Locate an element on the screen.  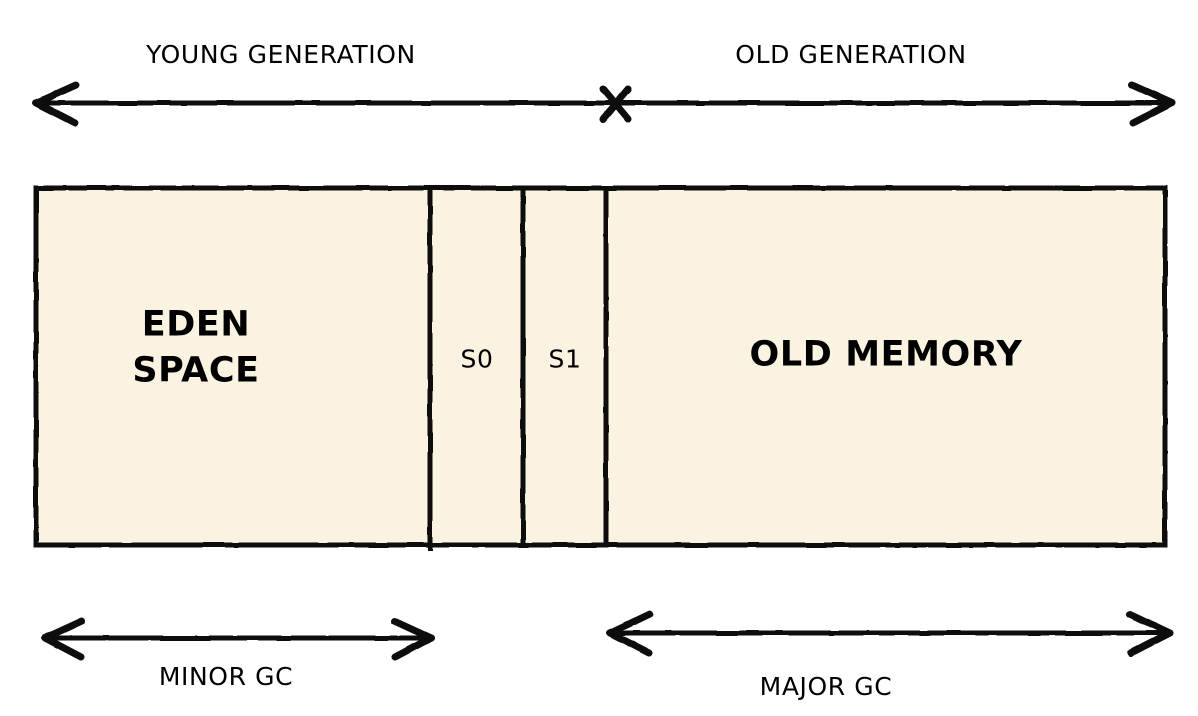
generation-axis-arrow is located at coordinates (604, 104).